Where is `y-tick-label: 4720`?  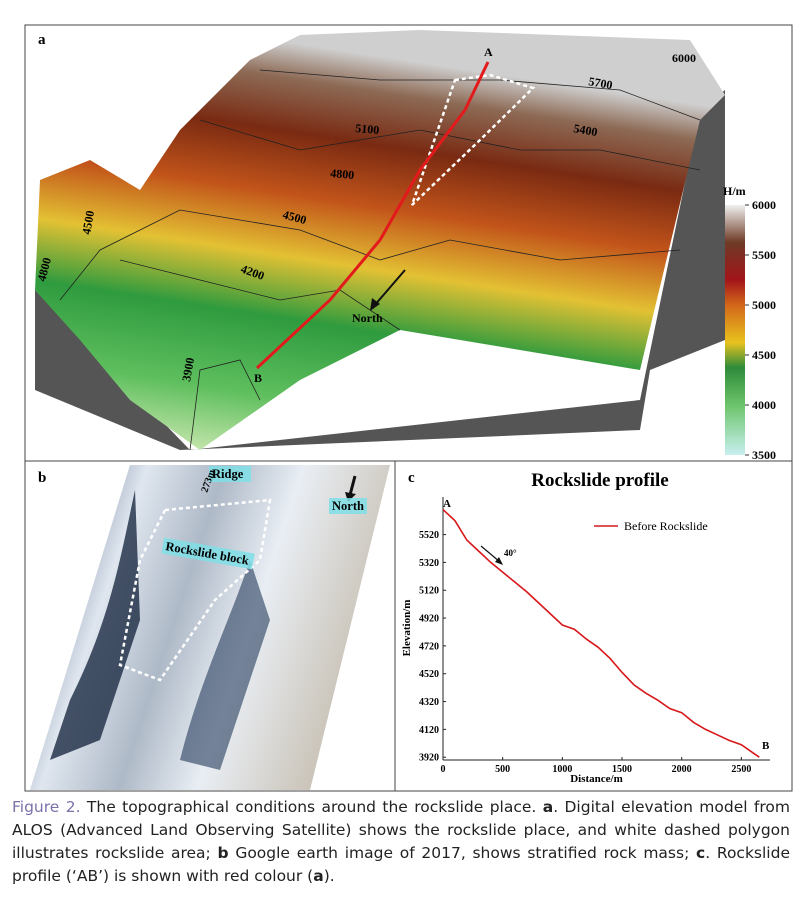
y-tick-label: 4720 is located at coordinates (429, 646).